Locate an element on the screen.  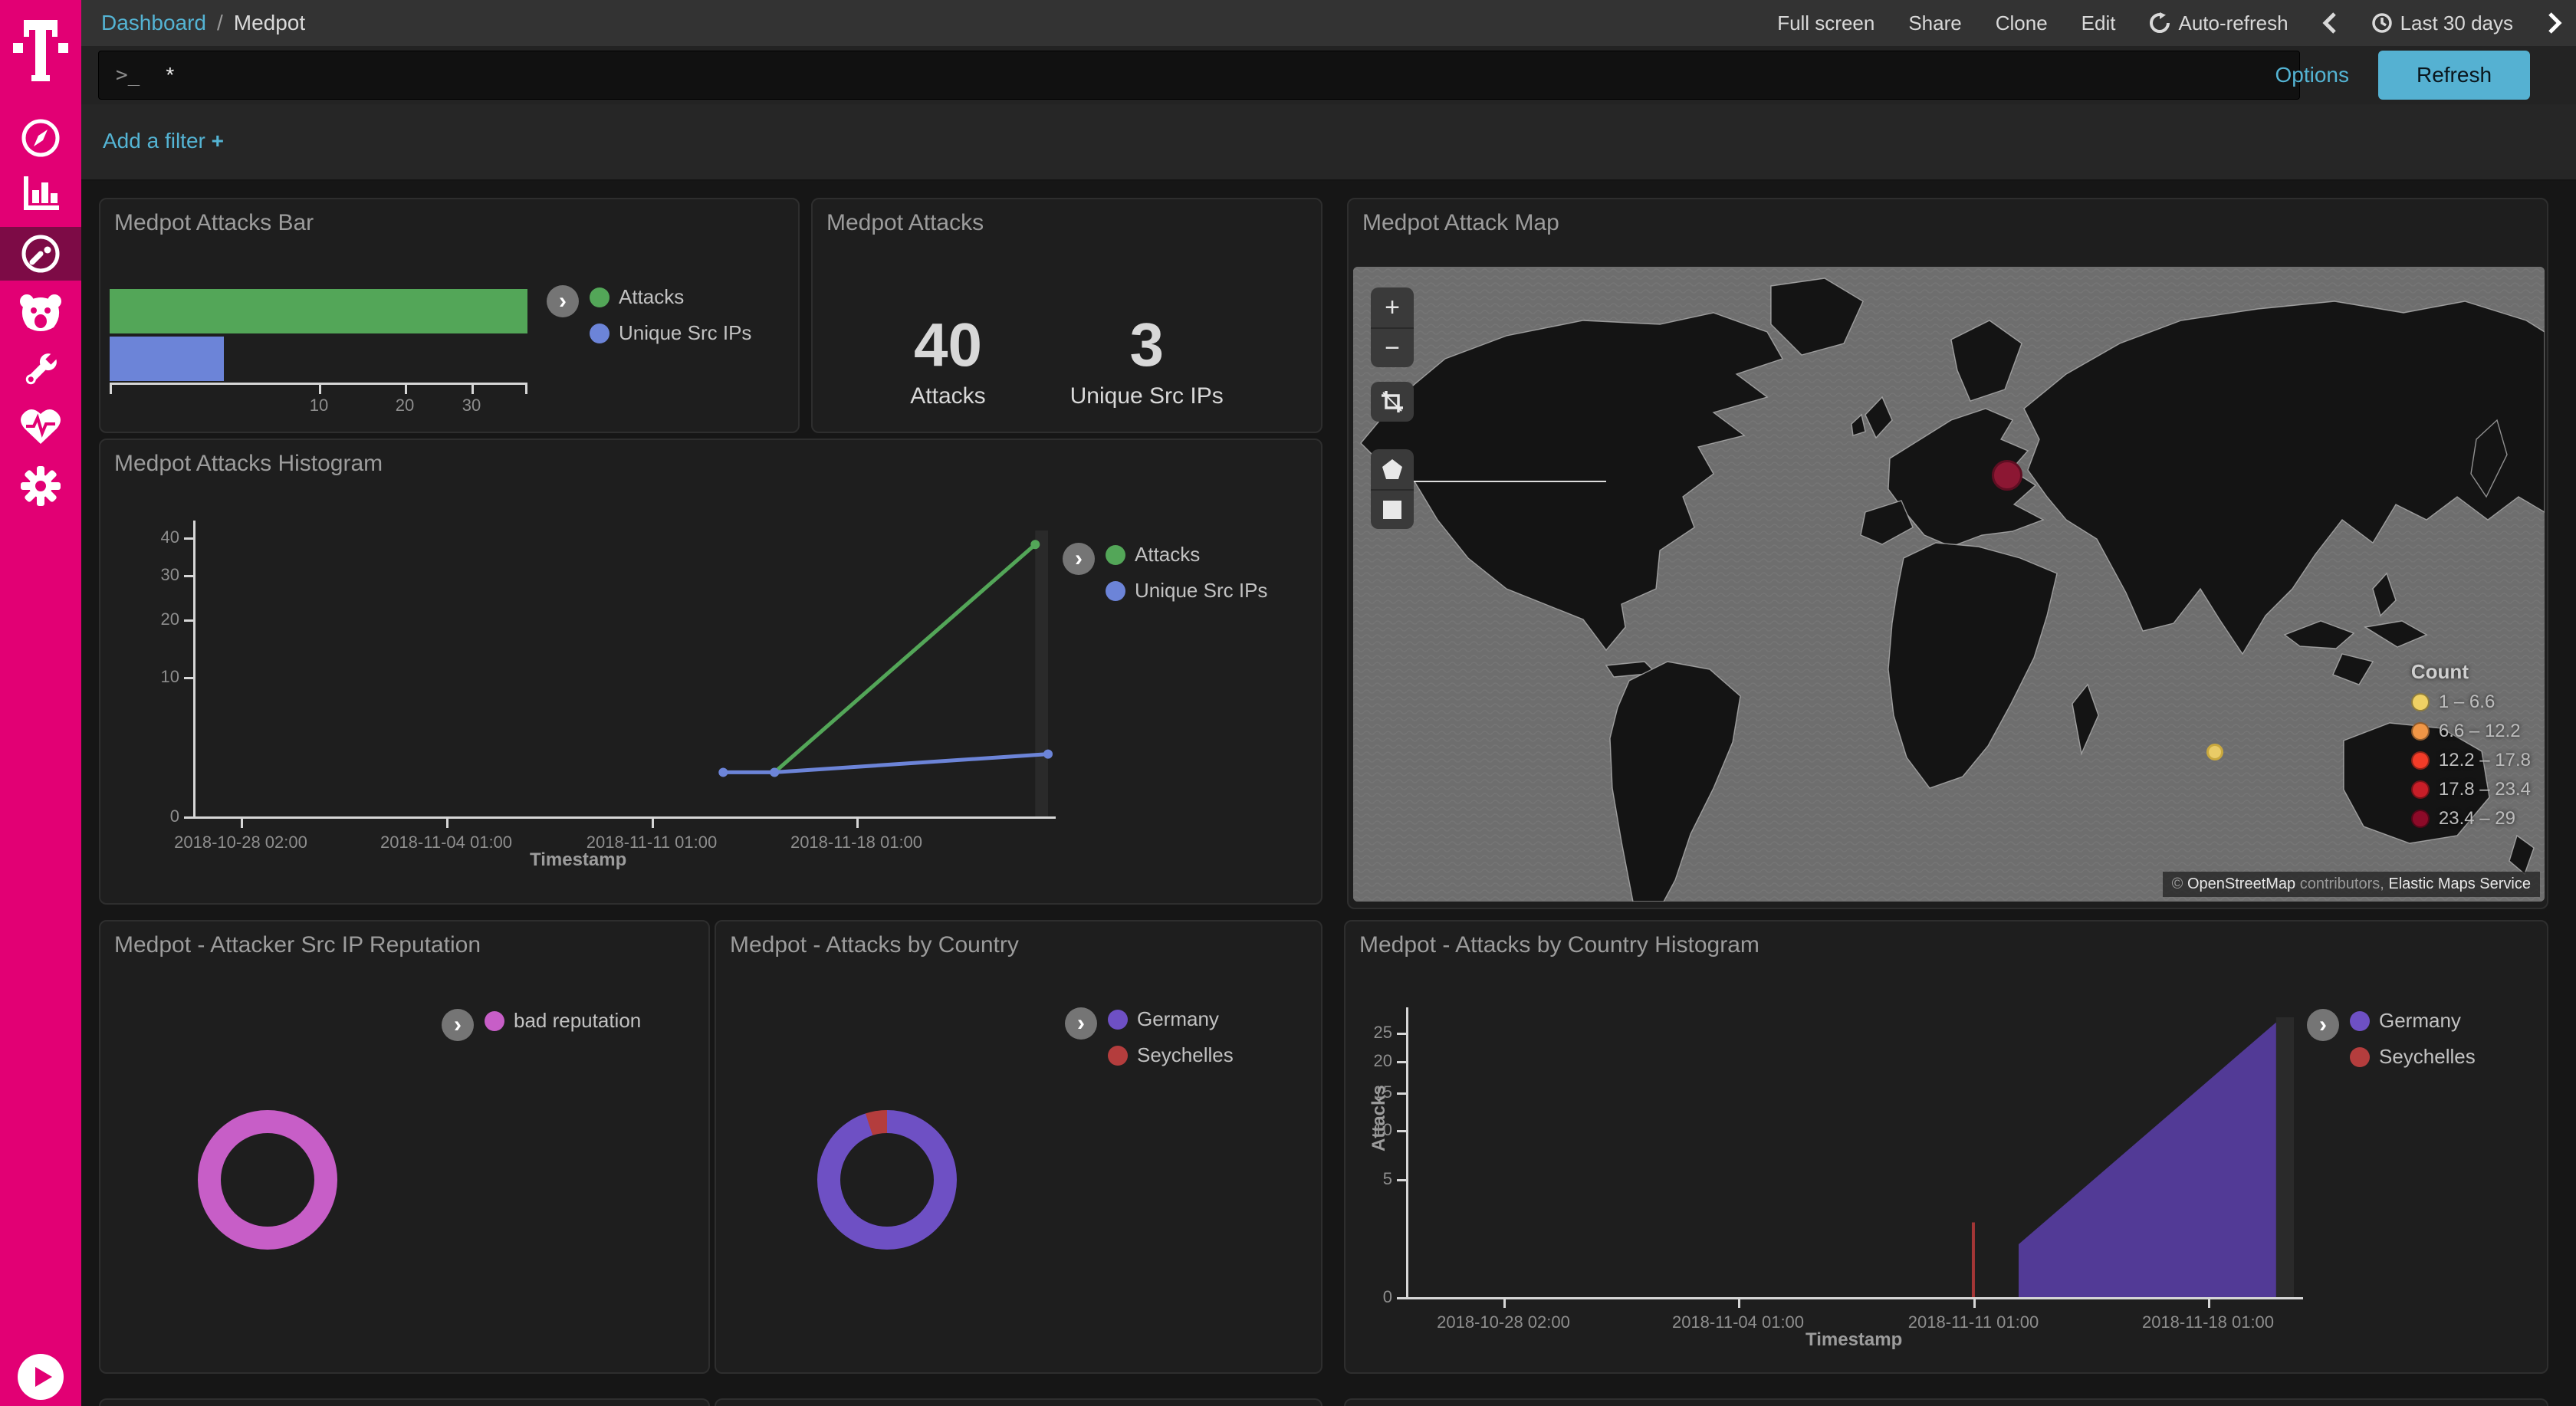
openstreetmap-link: OpenStreetMap is located at coordinates (2241, 884).